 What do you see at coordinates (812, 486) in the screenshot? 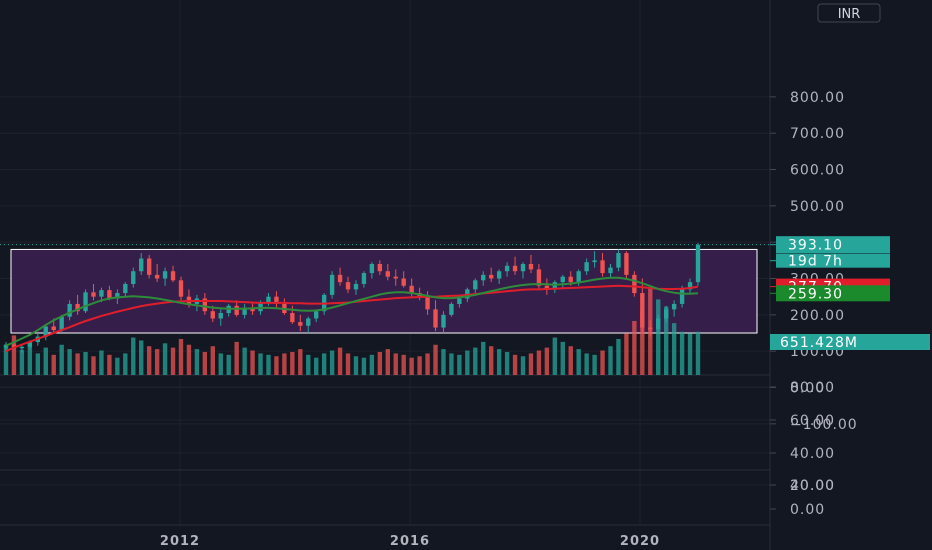
I see `volume-tick-label: 20.00` at bounding box center [812, 486].